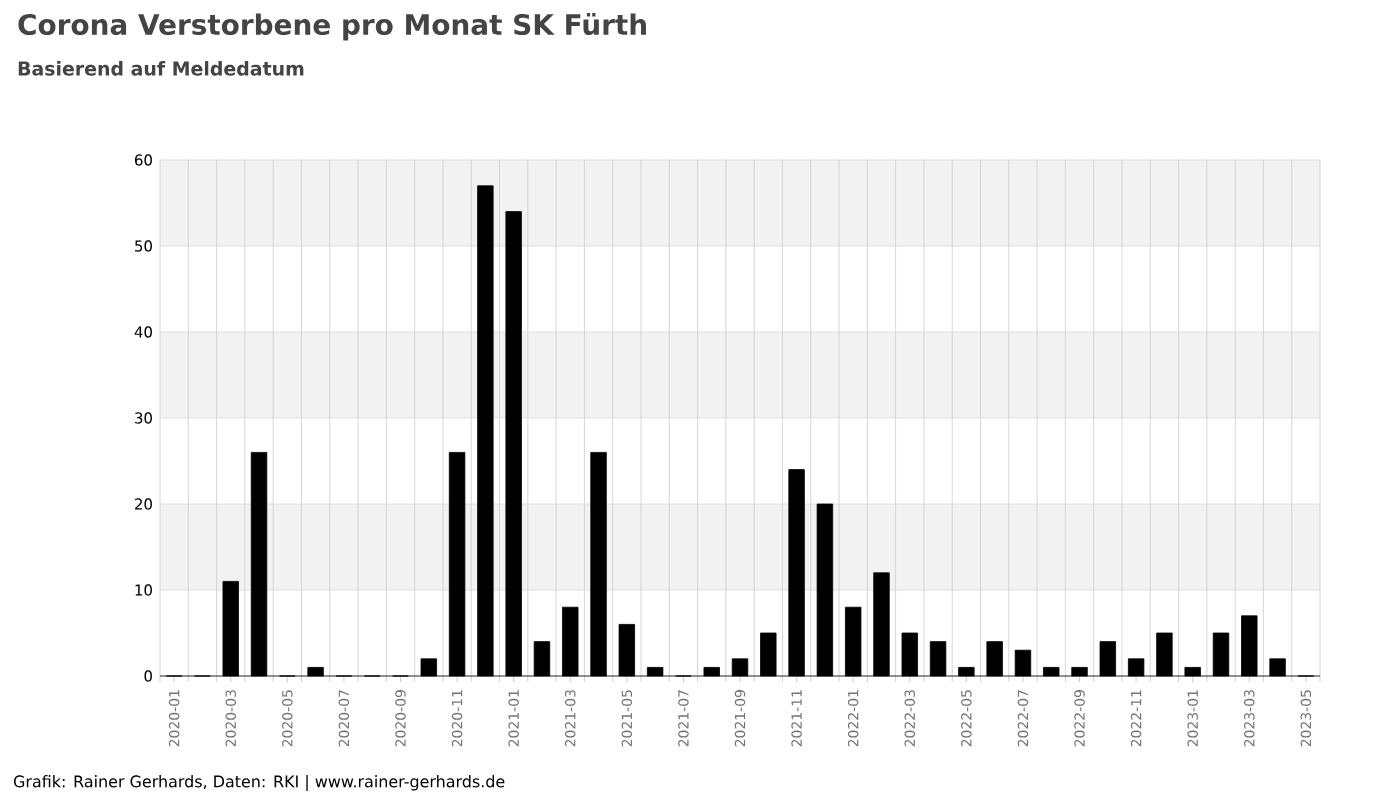 This screenshot has width=1400, height=800. What do you see at coordinates (161, 68) in the screenshot?
I see `chart-subtitle: Basierend auf Meldedatum` at bounding box center [161, 68].